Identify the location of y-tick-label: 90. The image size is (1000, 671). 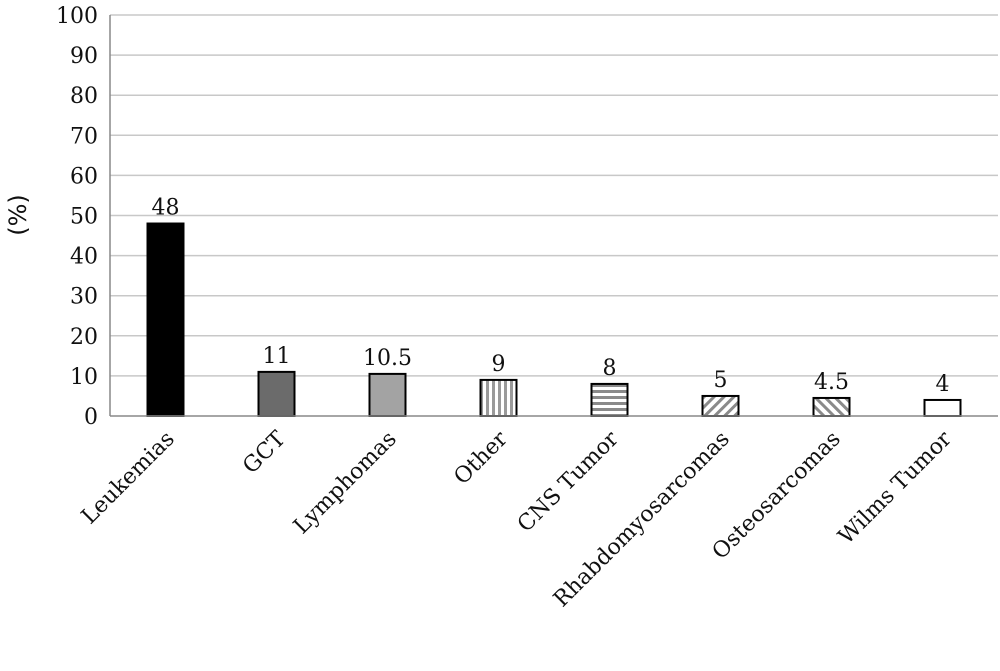
(84, 56).